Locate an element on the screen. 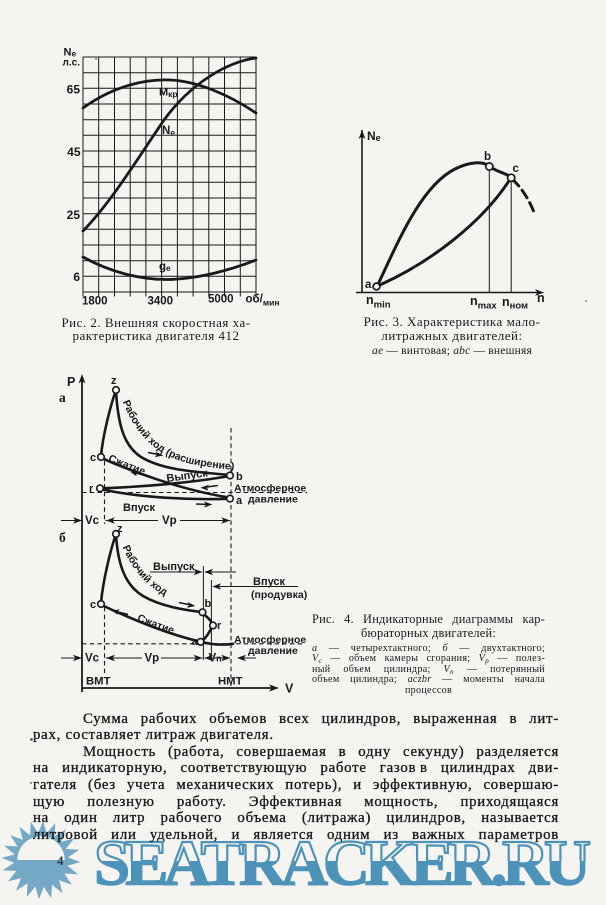 The width and height of the screenshot is (606, 905). svg-text: Рабочий ход (расширение) is located at coordinates (177, 435).